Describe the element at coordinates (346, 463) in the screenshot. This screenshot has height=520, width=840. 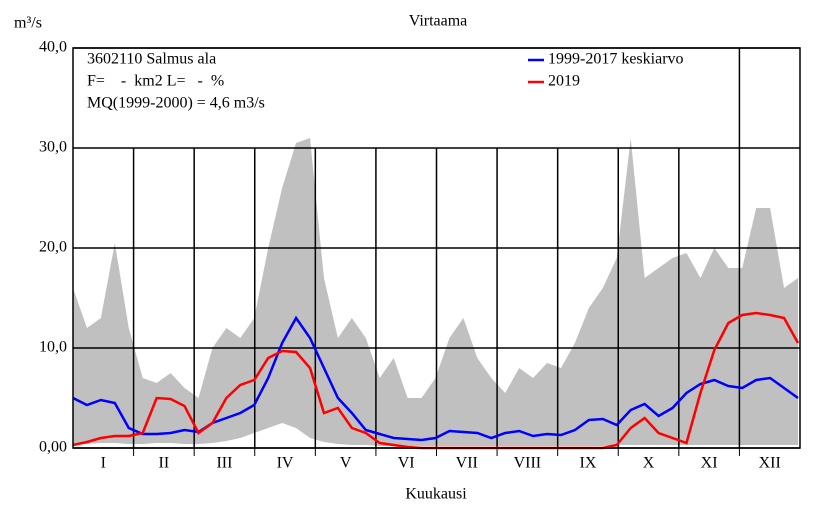
I see `x-tick-label: V` at that location.